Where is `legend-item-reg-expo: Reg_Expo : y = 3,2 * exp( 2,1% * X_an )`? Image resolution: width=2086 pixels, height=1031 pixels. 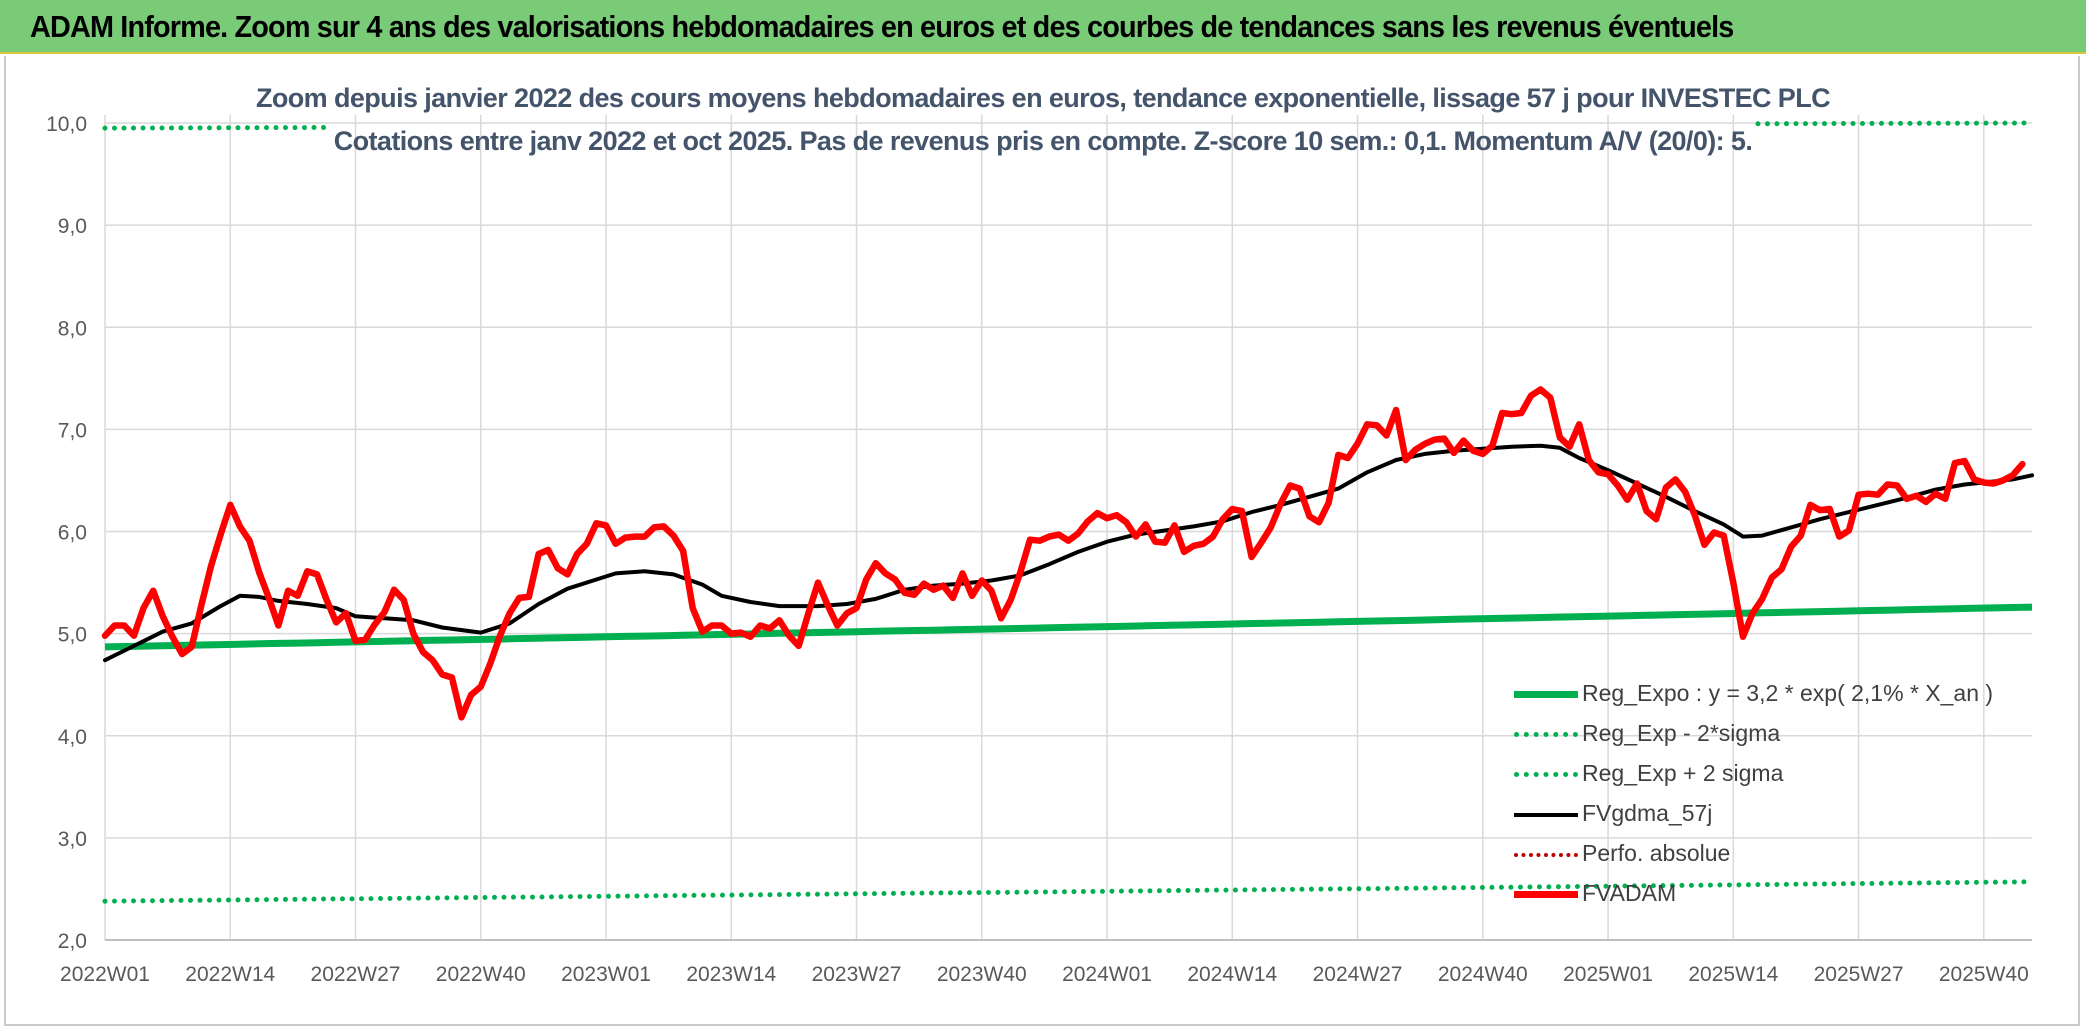
legend-item-reg-expo: Reg_Expo : y = 3,2 * exp( 2,1% * X_an ) is located at coordinates (1764, 695).